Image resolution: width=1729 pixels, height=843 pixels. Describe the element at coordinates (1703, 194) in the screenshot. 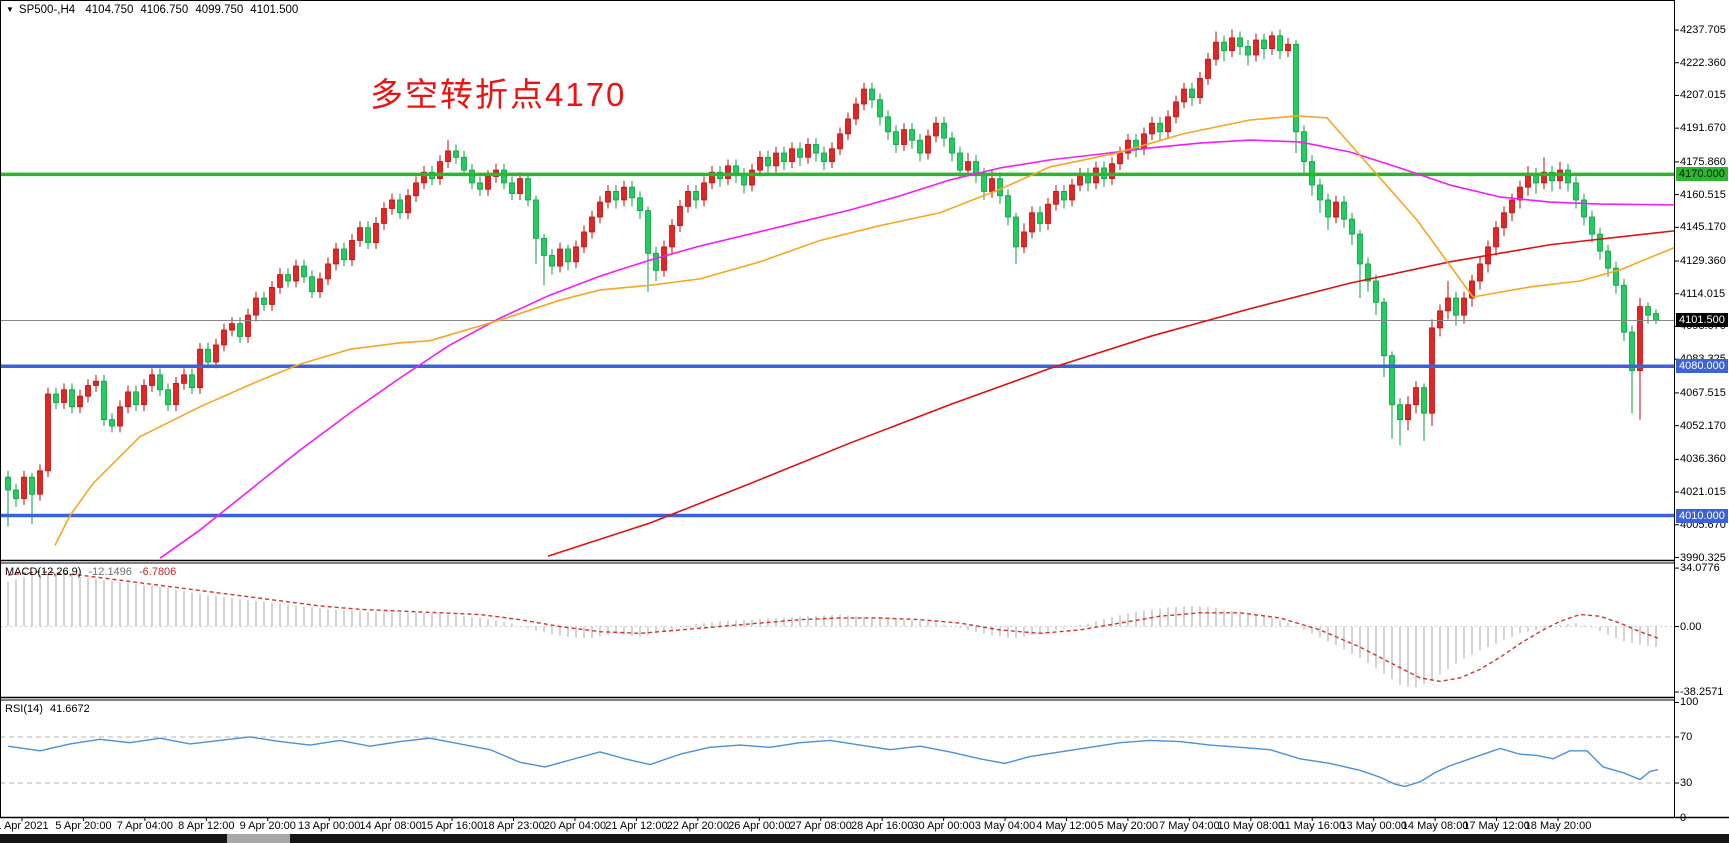

I see `price-tick: 4160.515` at that location.